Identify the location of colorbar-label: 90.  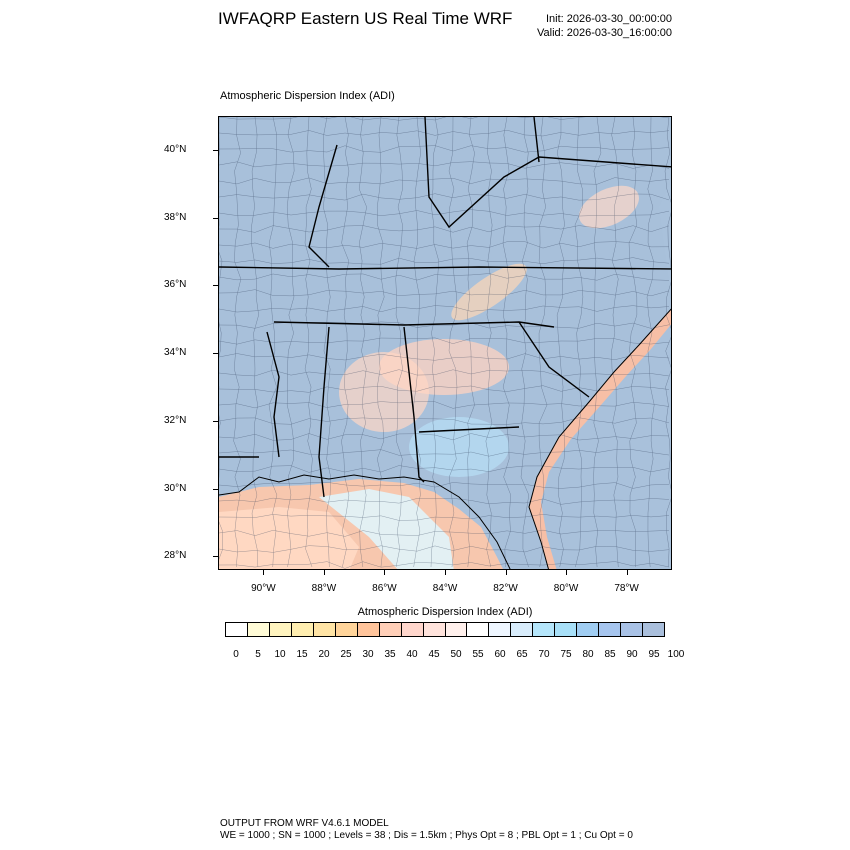
(632, 654).